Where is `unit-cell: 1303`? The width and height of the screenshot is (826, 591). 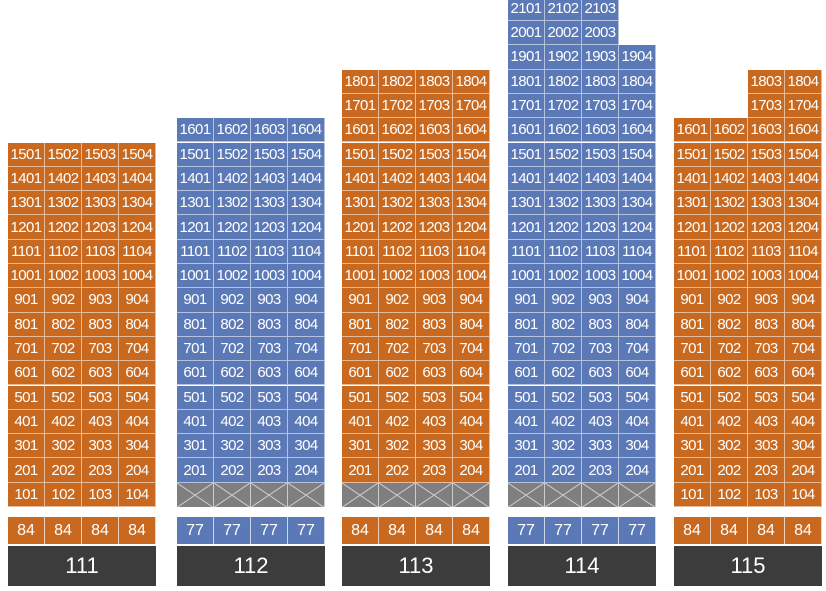 unit-cell: 1303 is located at coordinates (269, 203).